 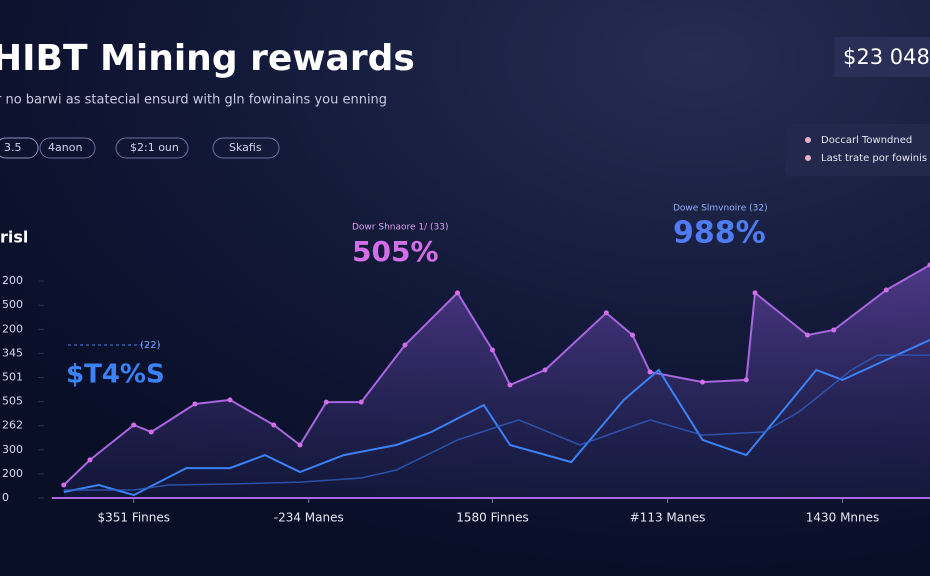 What do you see at coordinates (720, 209) in the screenshot?
I see `annotation-label: Dowe Slmvnoire (32)` at bounding box center [720, 209].